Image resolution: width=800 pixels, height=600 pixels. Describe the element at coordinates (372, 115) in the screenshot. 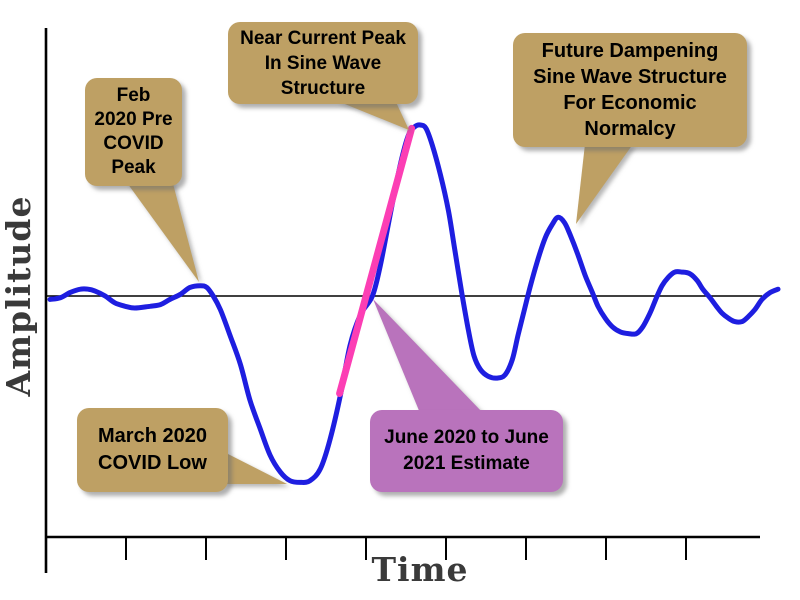

I see `callout-tail-near-current-peak` at that location.